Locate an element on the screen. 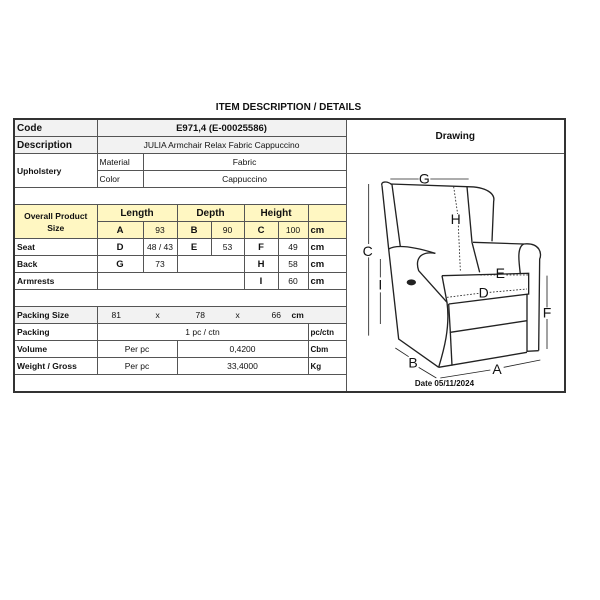 This screenshot has width=600, height=600. seat-label: Seat is located at coordinates (55, 247).